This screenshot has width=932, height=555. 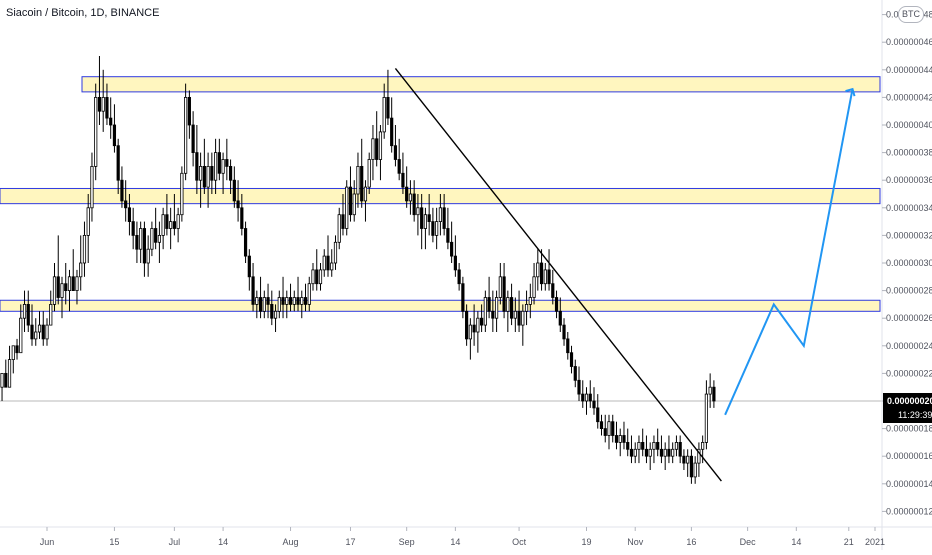 I want to click on currency-badge: BTC, so click(x=911, y=14).